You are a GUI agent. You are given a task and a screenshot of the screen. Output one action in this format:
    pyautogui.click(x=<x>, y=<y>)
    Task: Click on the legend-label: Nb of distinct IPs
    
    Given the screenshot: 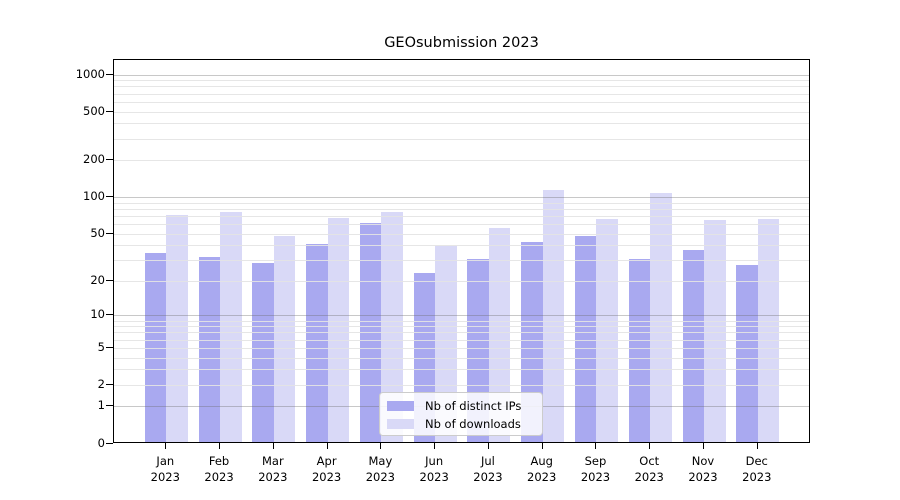 What is the action you would take?
    pyautogui.click(x=473, y=406)
    